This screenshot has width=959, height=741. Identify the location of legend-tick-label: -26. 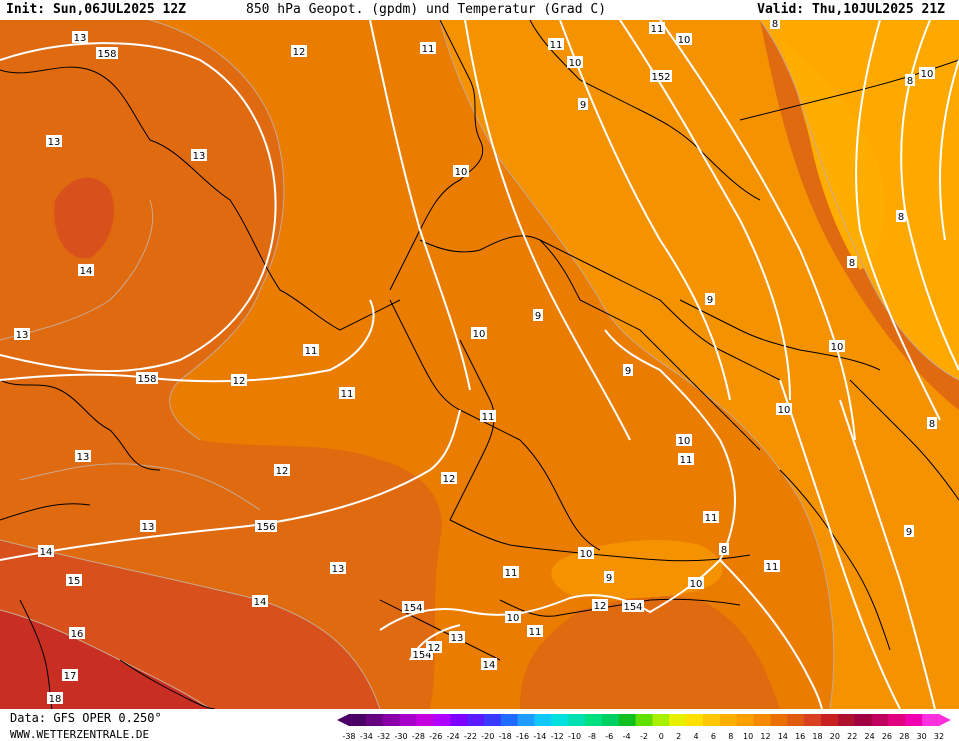
(435, 736).